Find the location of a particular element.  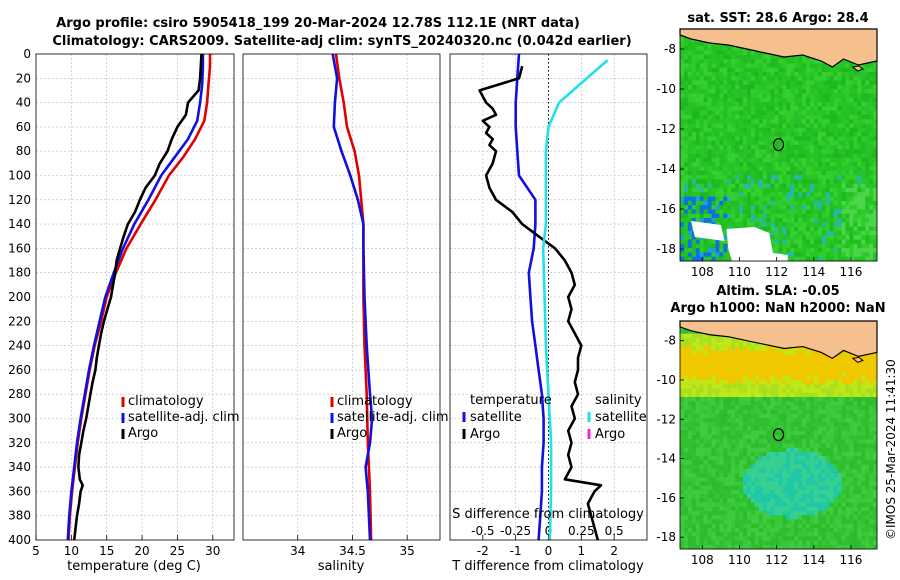

y-tick-label: 20 is located at coordinates (23, 78).